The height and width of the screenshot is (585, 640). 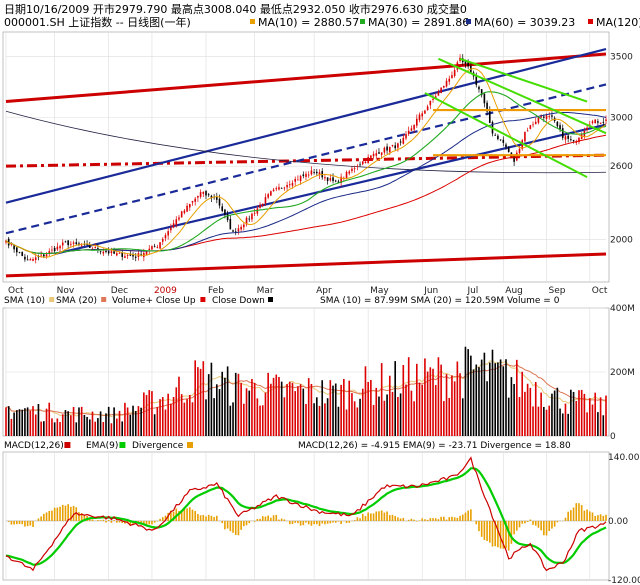 I want to click on volume-tick-label: 400M, so click(x=622, y=309).